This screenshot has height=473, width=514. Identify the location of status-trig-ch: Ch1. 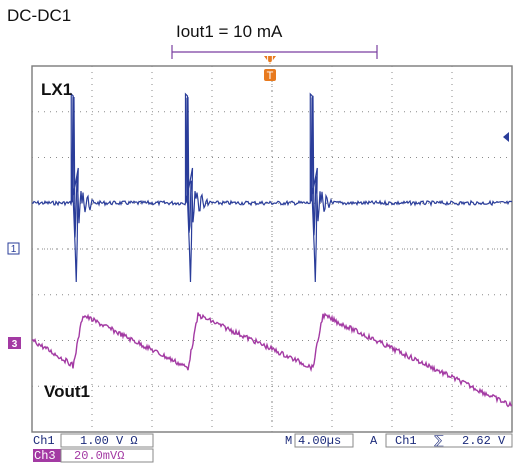
(406, 441).